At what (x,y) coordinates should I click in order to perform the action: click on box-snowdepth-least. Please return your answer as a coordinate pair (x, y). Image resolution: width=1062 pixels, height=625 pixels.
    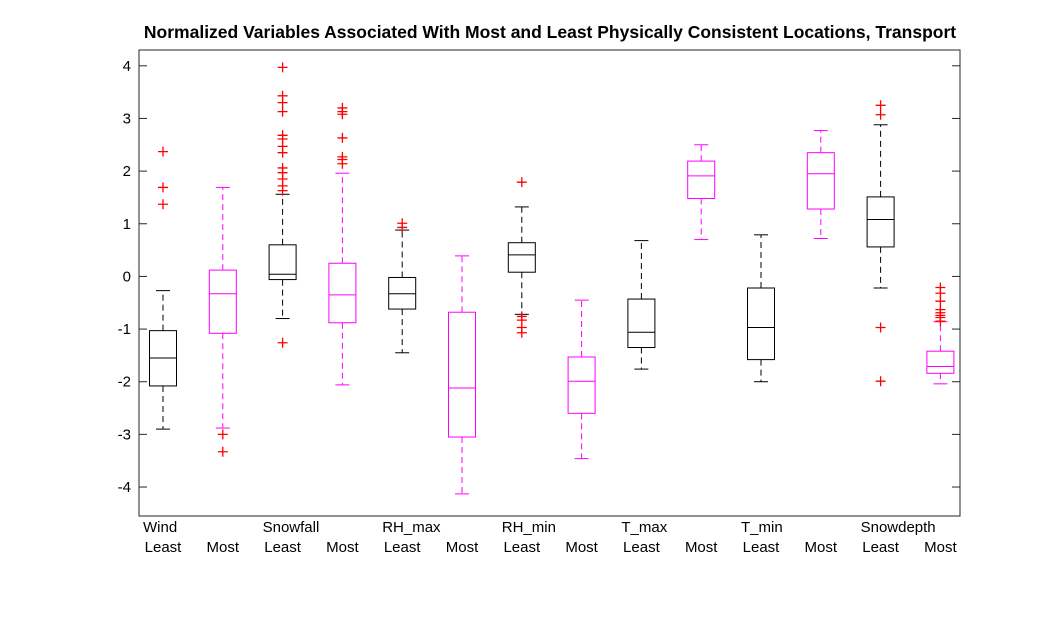
    Looking at the image, I should click on (880, 243).